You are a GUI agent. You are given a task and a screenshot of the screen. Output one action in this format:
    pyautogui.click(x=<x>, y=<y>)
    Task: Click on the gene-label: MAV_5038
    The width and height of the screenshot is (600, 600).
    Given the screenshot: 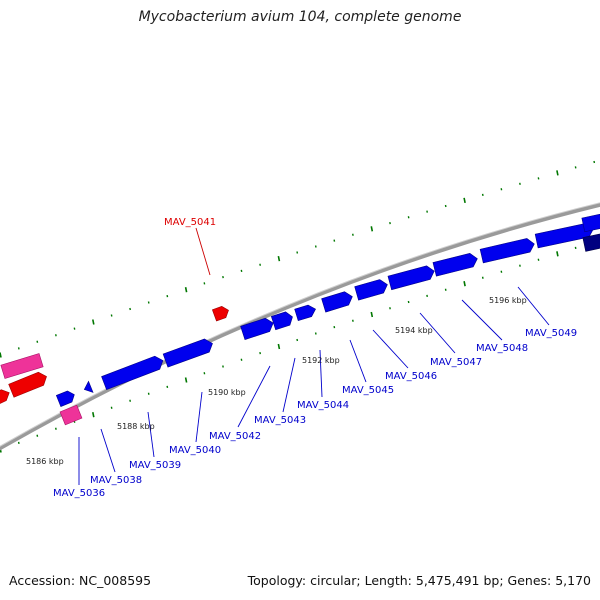 What is the action you would take?
    pyautogui.click(x=116, y=480)
    